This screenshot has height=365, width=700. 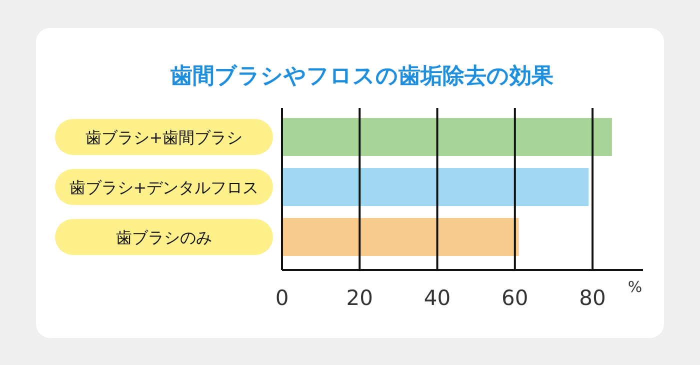 What do you see at coordinates (362, 76) in the screenshot?
I see `chart-title: 歯間ブラシやフロスの歯垢除去の効果` at bounding box center [362, 76].